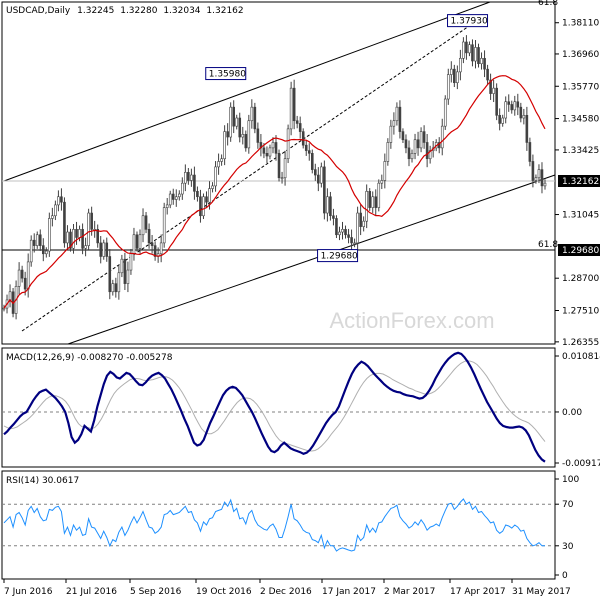  Describe the element at coordinates (581, 357) in the screenshot. I see `macd-tick-label: 0.010814` at that location.